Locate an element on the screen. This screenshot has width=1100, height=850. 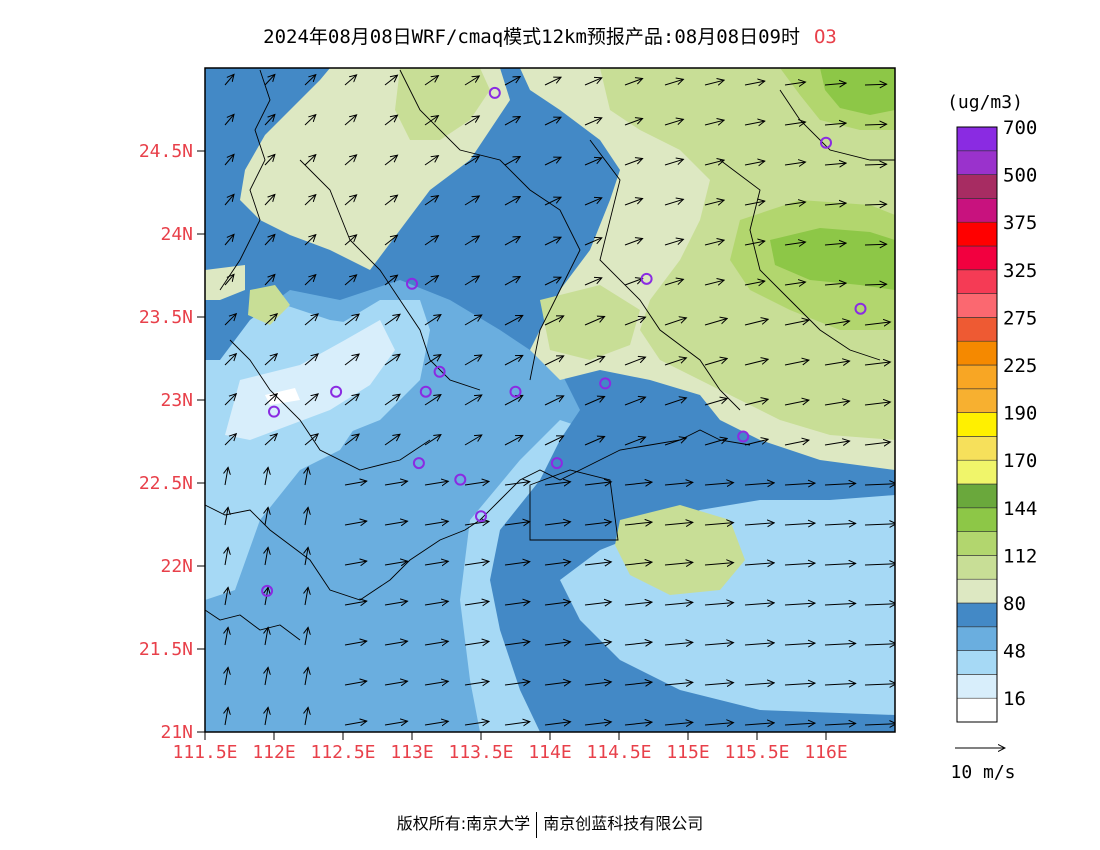
wind-legend: 10 m/s is located at coordinates (983, 765).